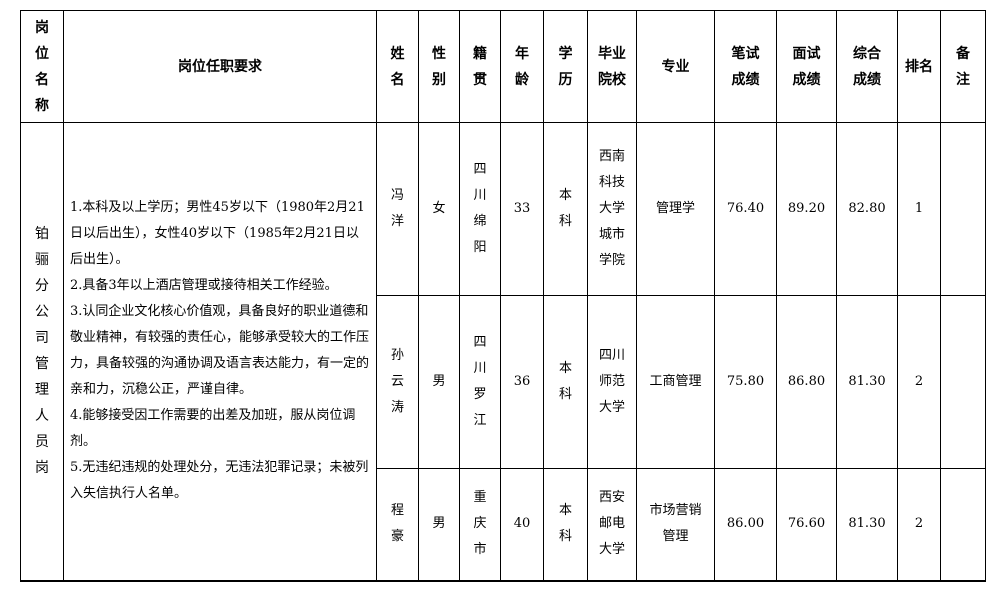  Describe the element at coordinates (439, 208) in the screenshot. I see `cell-gender: 女` at that location.